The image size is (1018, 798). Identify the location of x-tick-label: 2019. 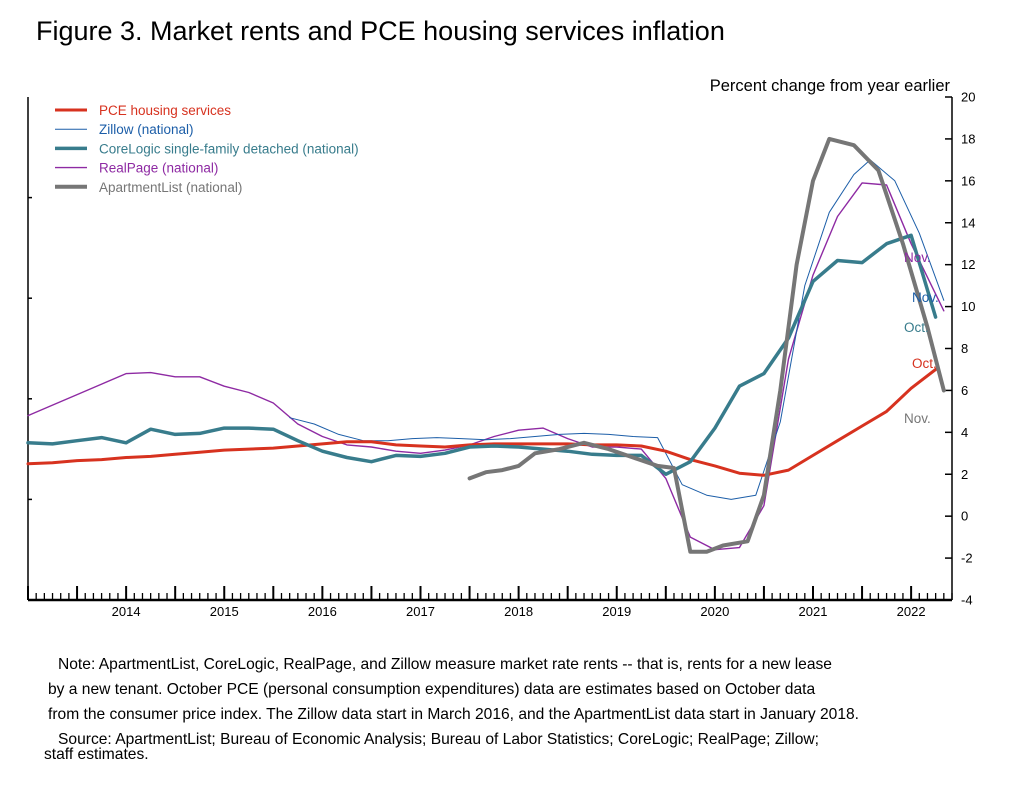
(616, 611).